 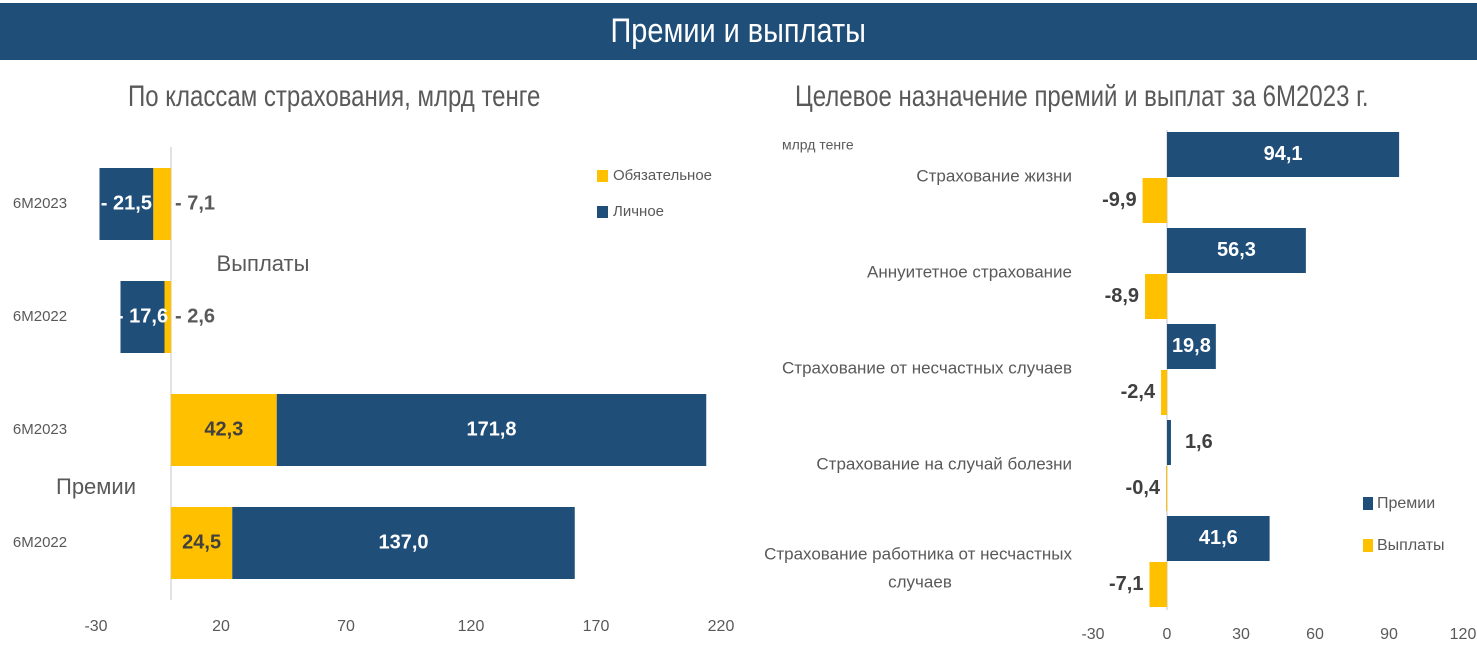 I want to click on category-label: Страхование на случай болезни, so click(x=944, y=463).